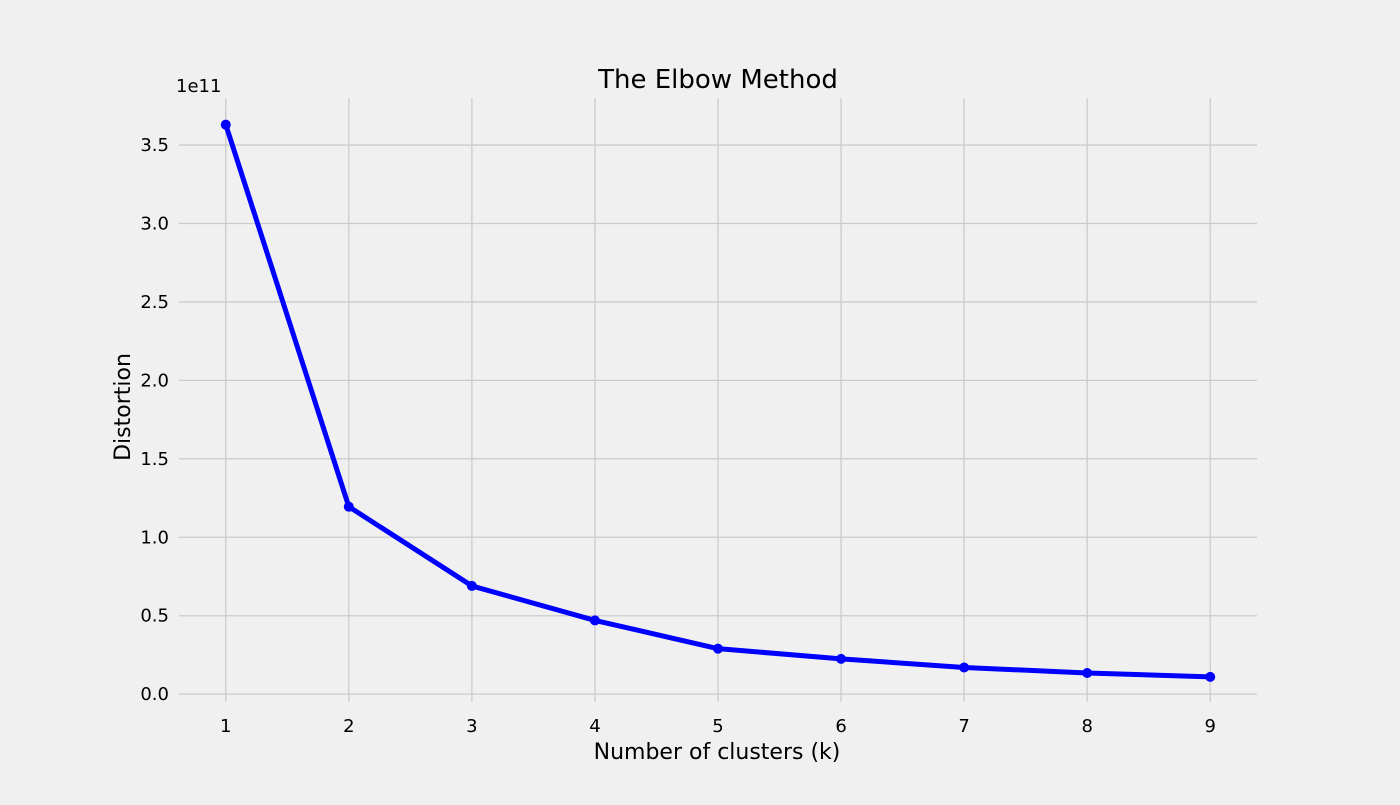 This screenshot has height=805, width=1400. Describe the element at coordinates (1086, 726) in the screenshot. I see `x-tick-label: 8` at that location.